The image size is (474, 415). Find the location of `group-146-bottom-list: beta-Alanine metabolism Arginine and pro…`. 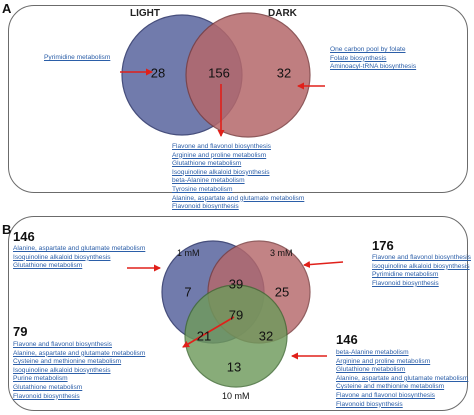

group-146-bottom-list: beta-Alanine metabolism Arginine and pro… is located at coordinates (402, 379).